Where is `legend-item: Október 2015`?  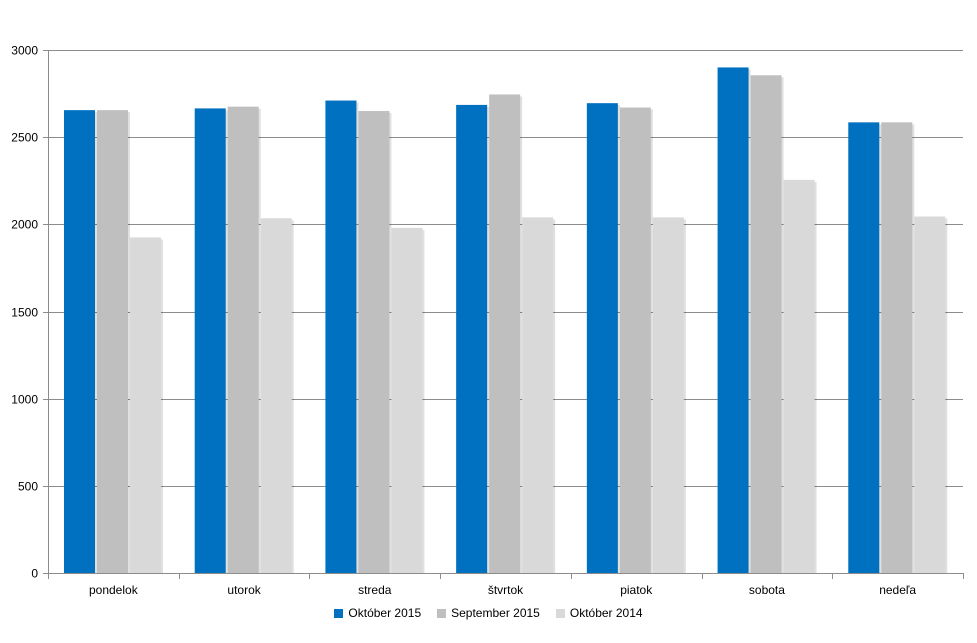
legend-item: Október 2015 is located at coordinates (377, 613).